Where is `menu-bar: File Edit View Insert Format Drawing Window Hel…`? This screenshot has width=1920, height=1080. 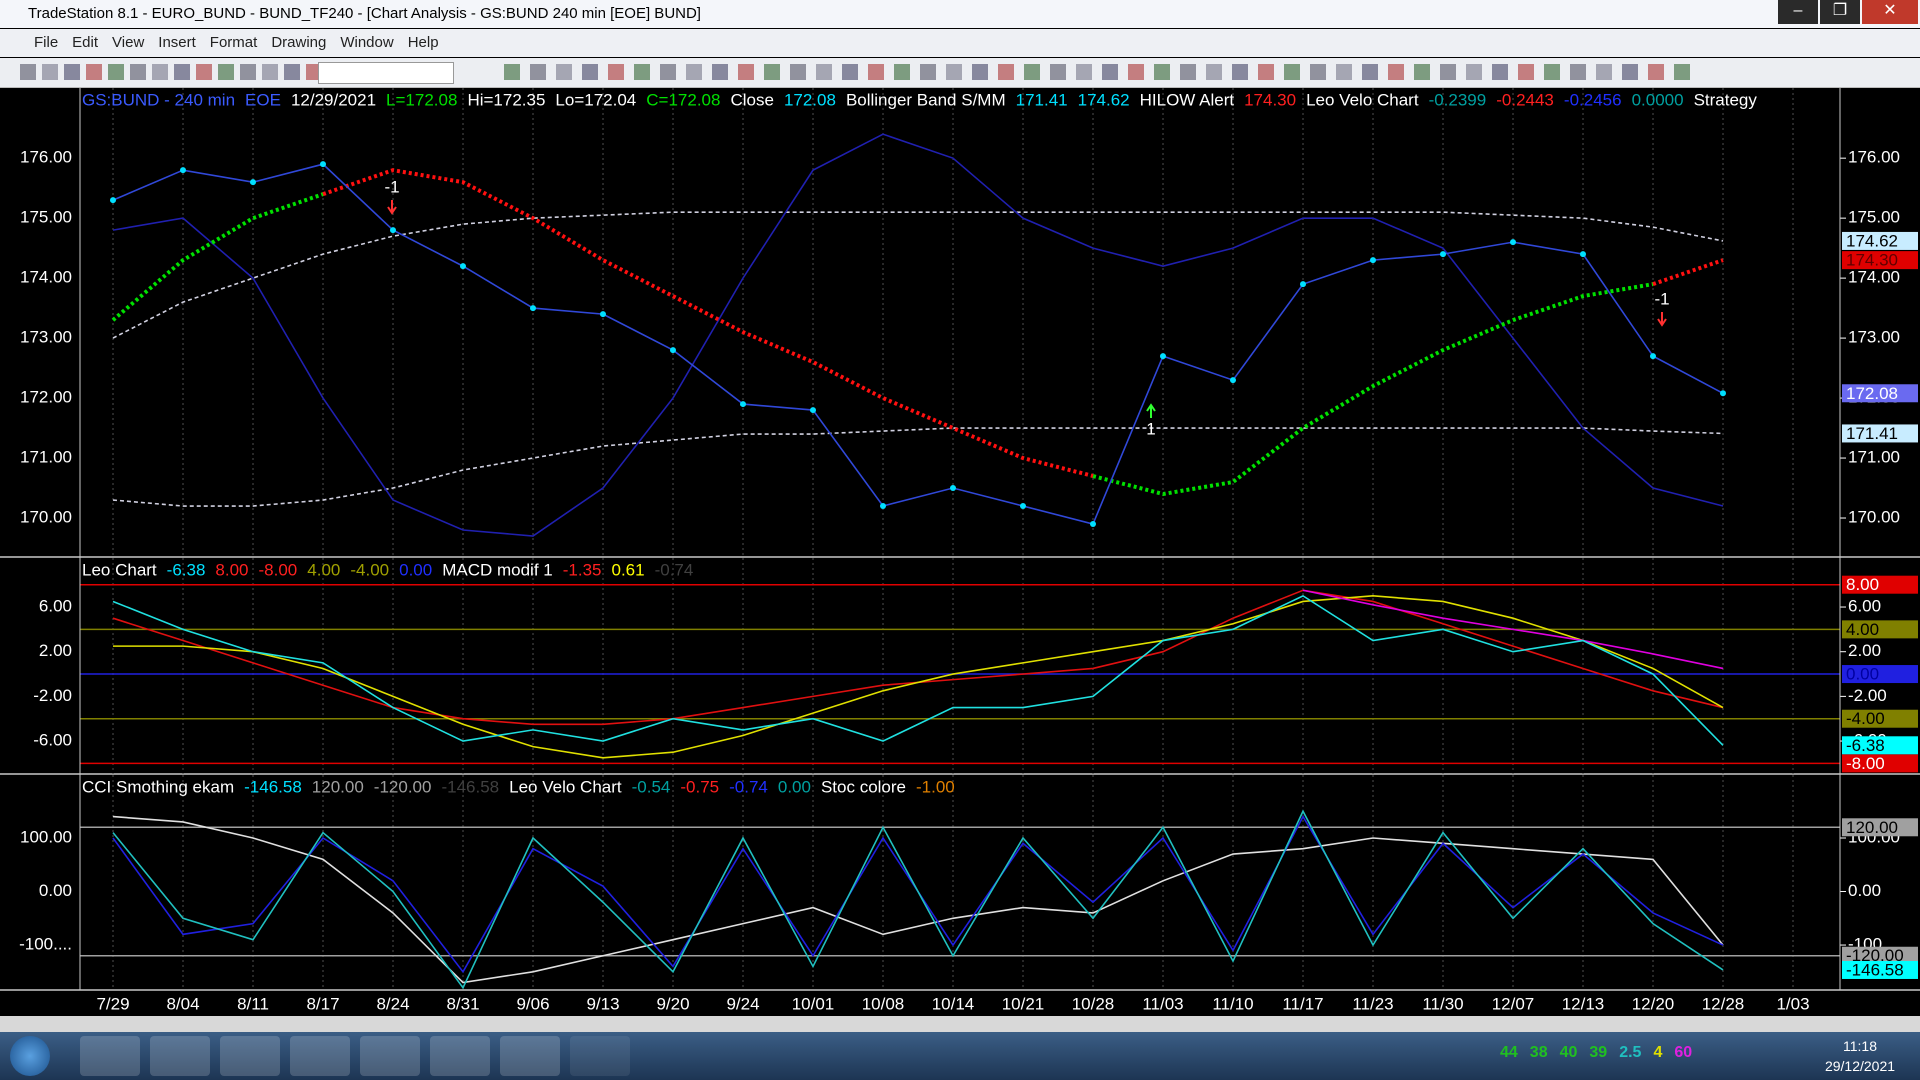
menu-bar: File Edit View Insert Format Drawing Window Hel… is located at coordinates (960, 43).